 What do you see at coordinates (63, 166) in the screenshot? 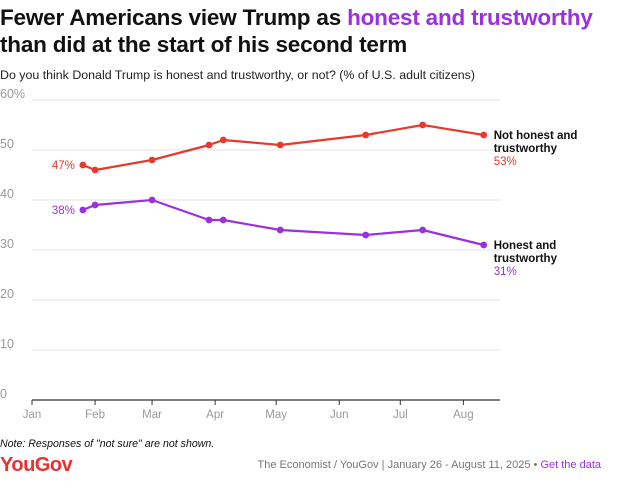
I see `start-value-label-not-honest: 47%` at bounding box center [63, 166].